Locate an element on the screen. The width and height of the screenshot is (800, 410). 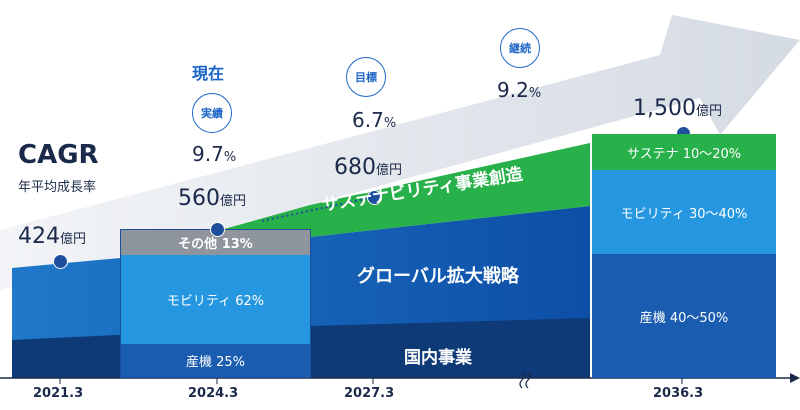
period-rate-actual: 9.7% is located at coordinates (214, 154).